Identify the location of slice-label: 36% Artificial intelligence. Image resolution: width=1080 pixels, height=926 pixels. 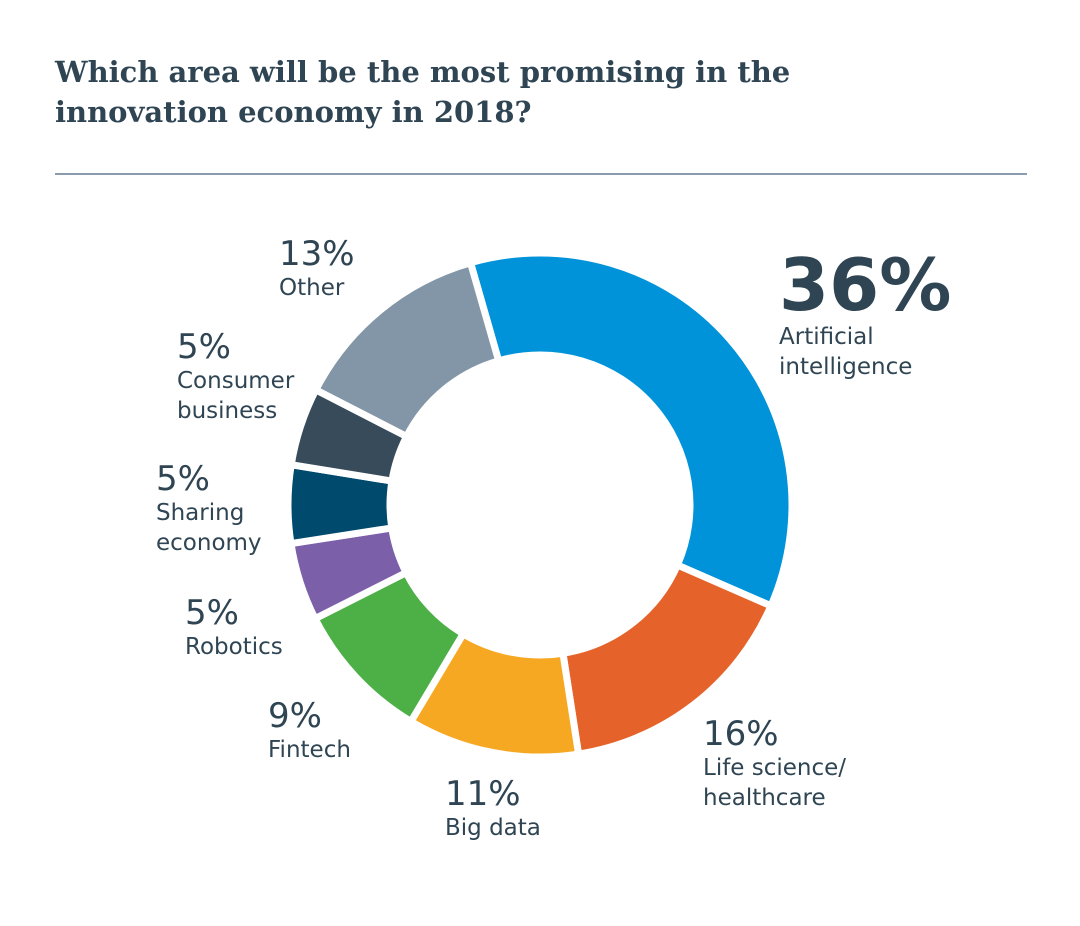
(865, 315).